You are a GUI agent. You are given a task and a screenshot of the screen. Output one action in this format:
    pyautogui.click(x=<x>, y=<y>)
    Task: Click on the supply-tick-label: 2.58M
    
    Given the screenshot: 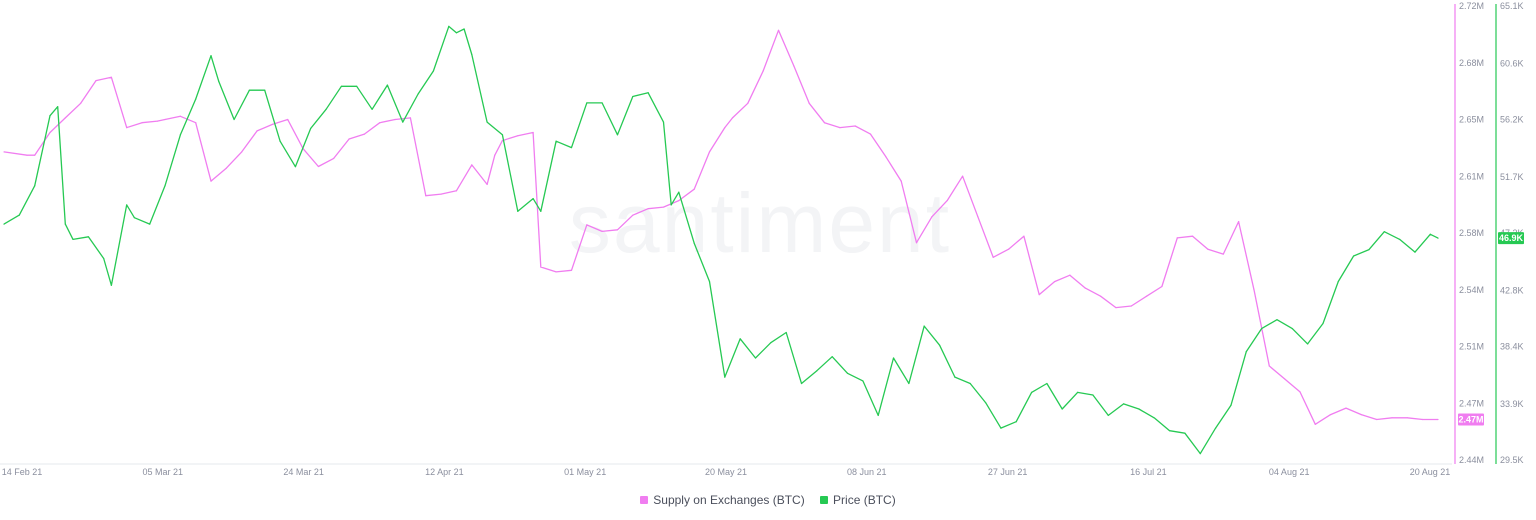 What is the action you would take?
    pyautogui.click(x=1471, y=233)
    